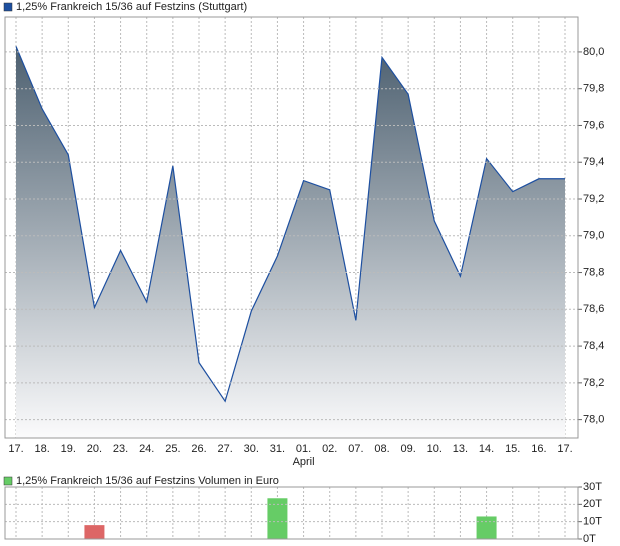  What do you see at coordinates (593, 89) in the screenshot?
I see `y-tick-label: 79,8` at bounding box center [593, 89].